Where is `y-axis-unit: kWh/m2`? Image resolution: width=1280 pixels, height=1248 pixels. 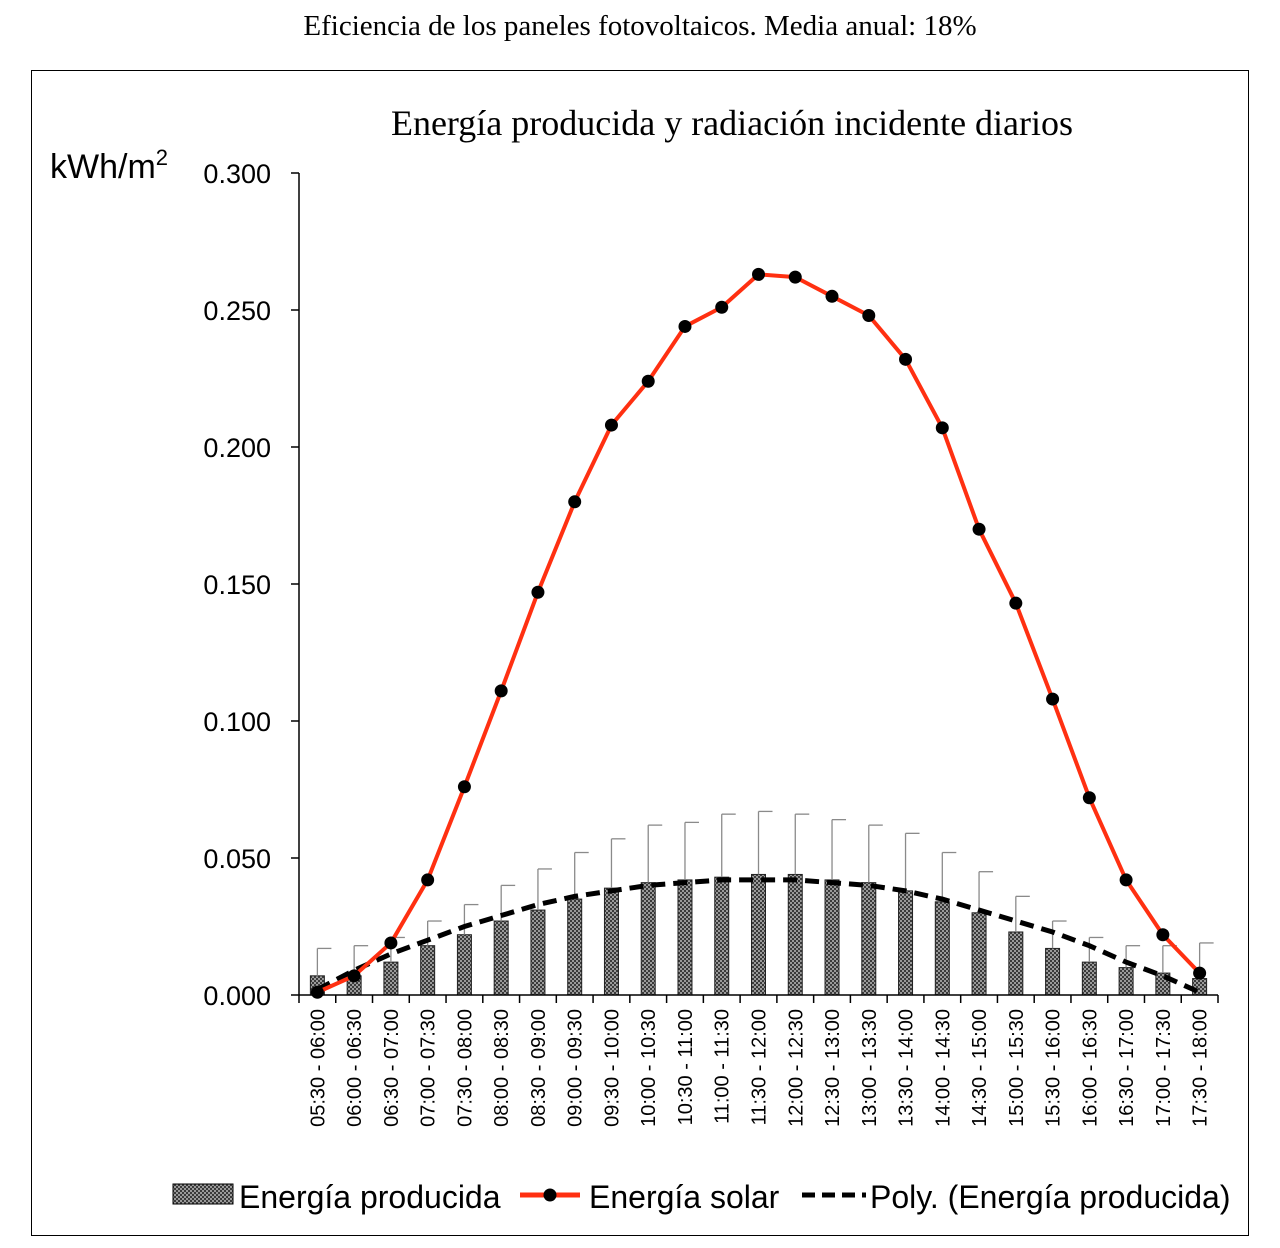 y-axis-unit: kWh/m2 is located at coordinates (109, 165).